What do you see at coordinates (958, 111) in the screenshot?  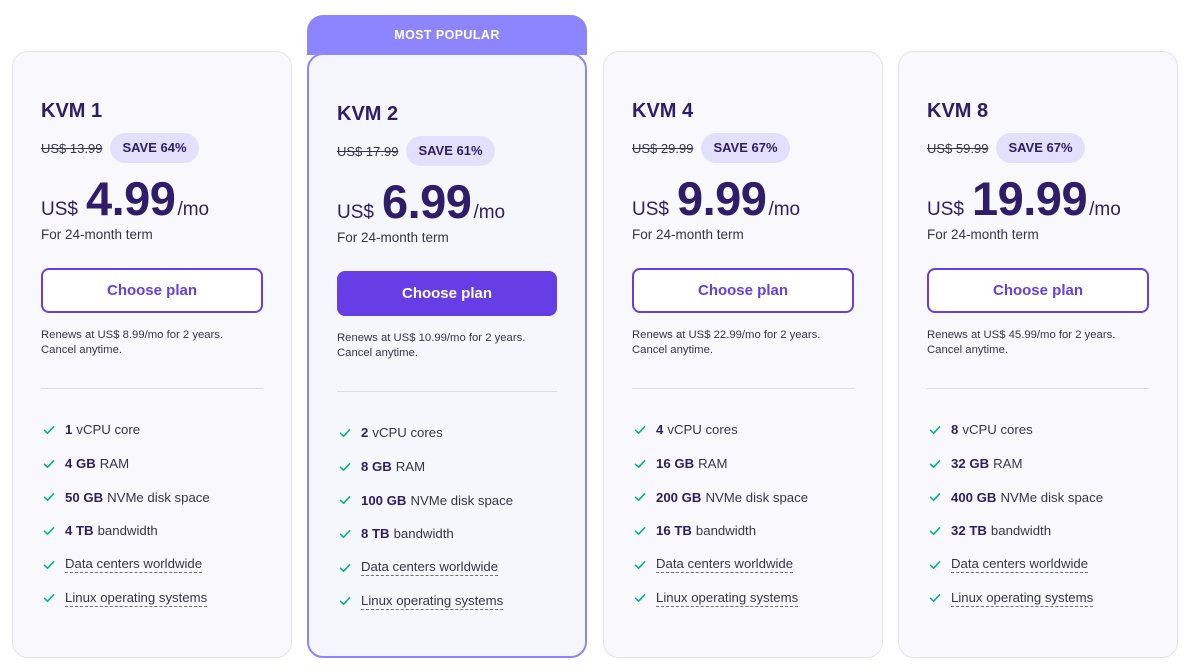 I see `plan-name: KVM 8` at bounding box center [958, 111].